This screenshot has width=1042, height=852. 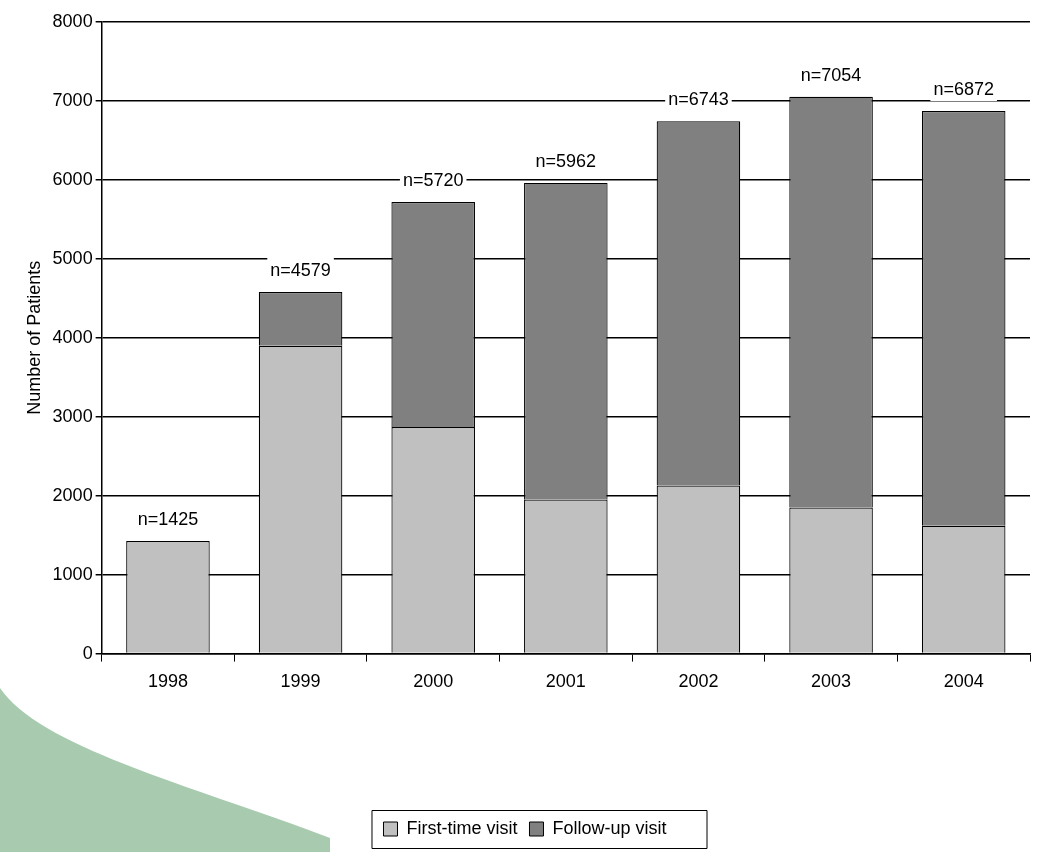 What do you see at coordinates (72, 178) in the screenshot?
I see `y-tick-label: 6000` at bounding box center [72, 178].